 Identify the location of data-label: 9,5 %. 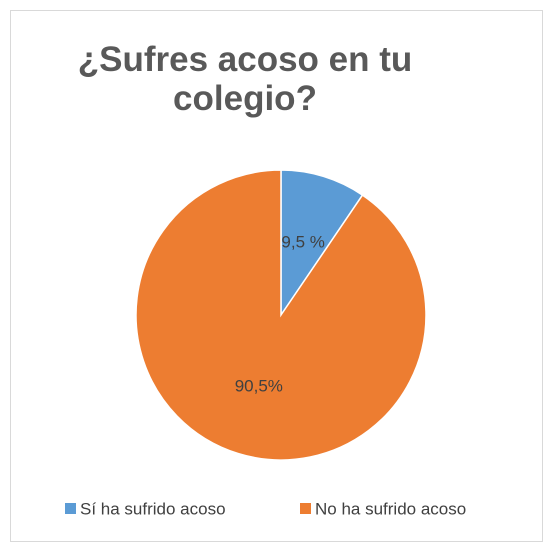
(302, 241).